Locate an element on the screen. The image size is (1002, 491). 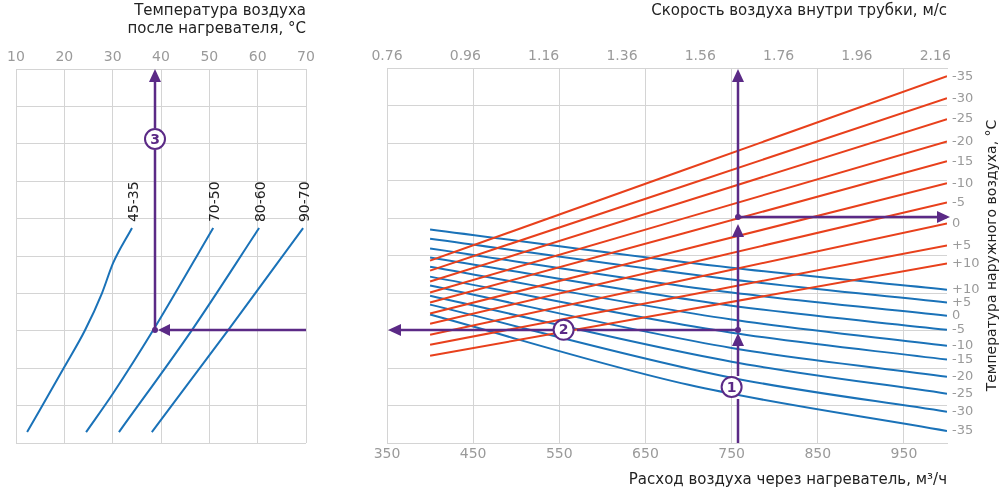
x-tick-label: 650 is located at coordinates (645, 453).